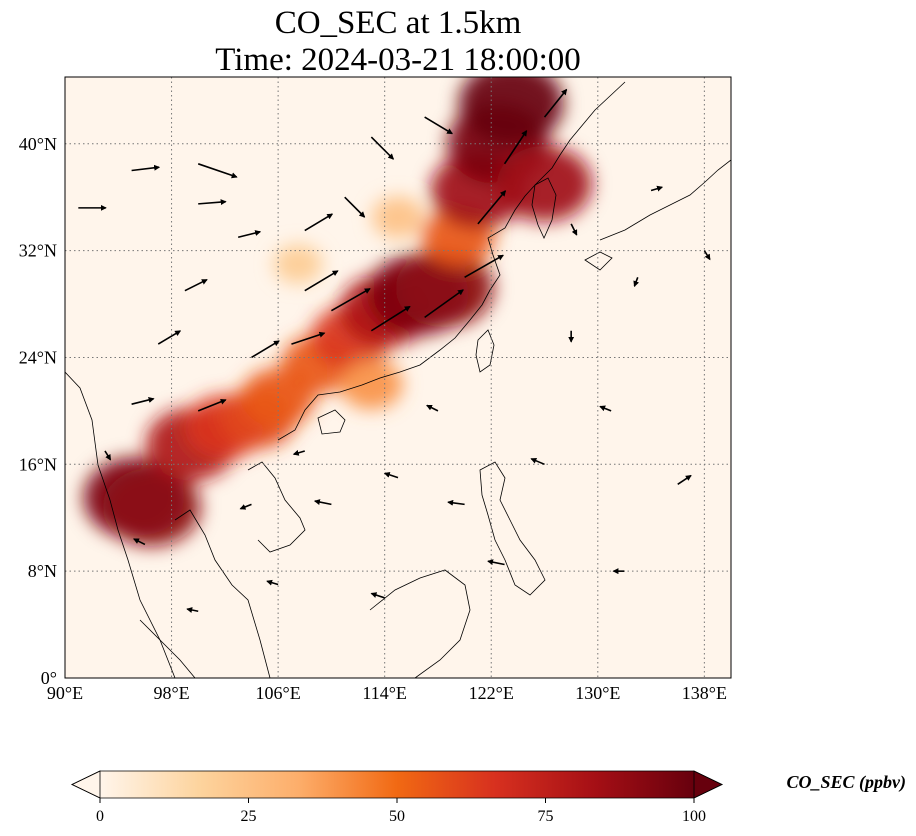 This screenshot has width=916, height=836. What do you see at coordinates (331, 422) in the screenshot?
I see `coastline-hainan` at bounding box center [331, 422].